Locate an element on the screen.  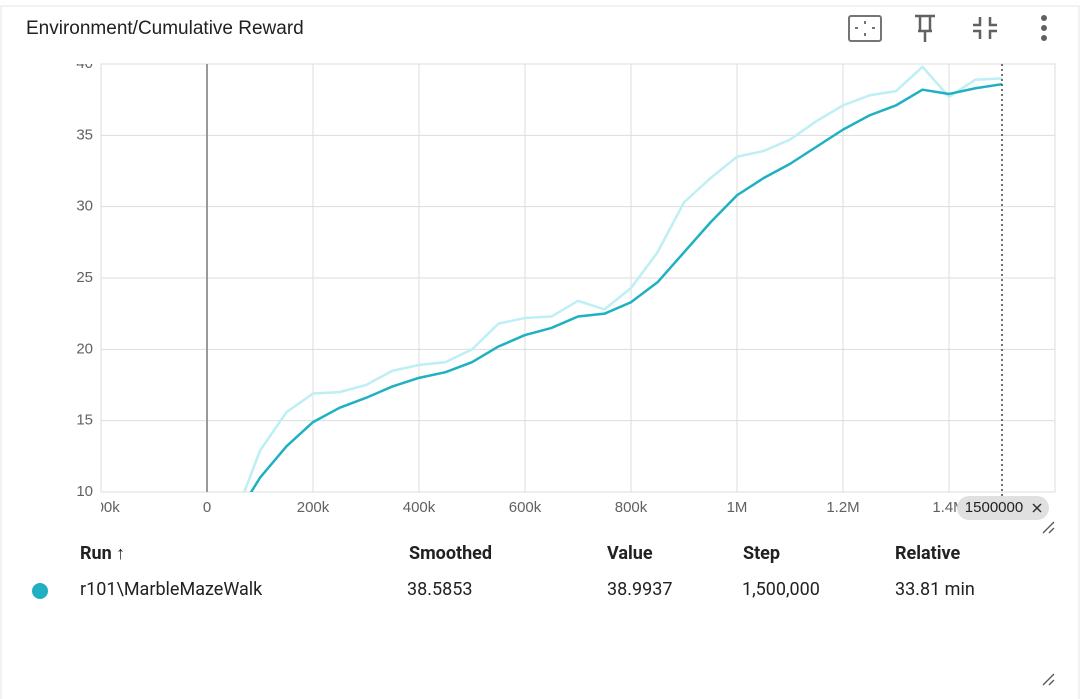
run-color is located at coordinates (40, 591).